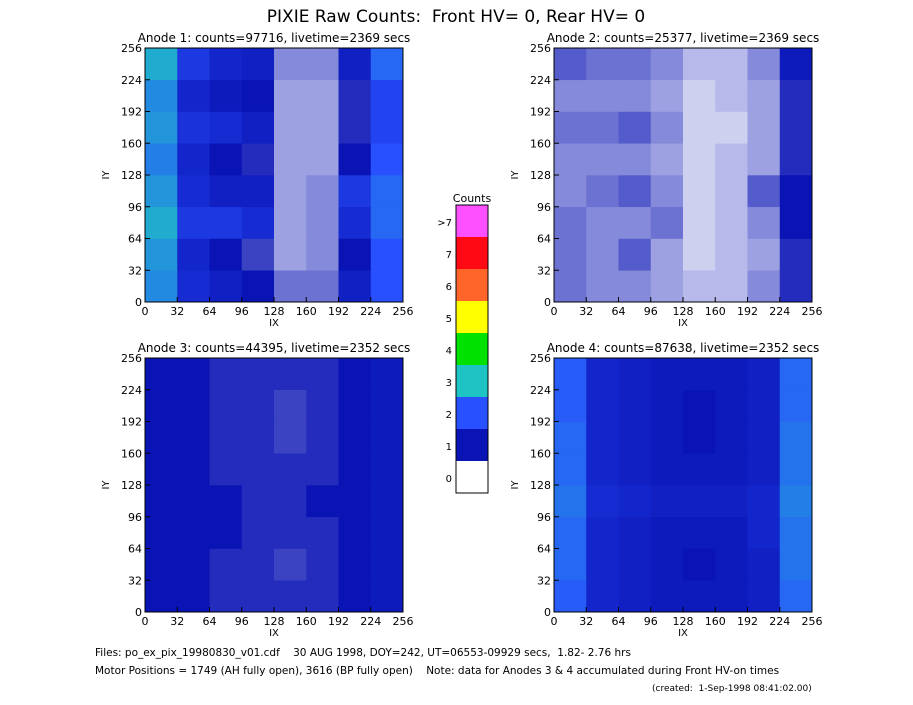 The width and height of the screenshot is (913, 705). What do you see at coordinates (449, 351) in the screenshot?
I see `colorbar-label: 4` at bounding box center [449, 351].